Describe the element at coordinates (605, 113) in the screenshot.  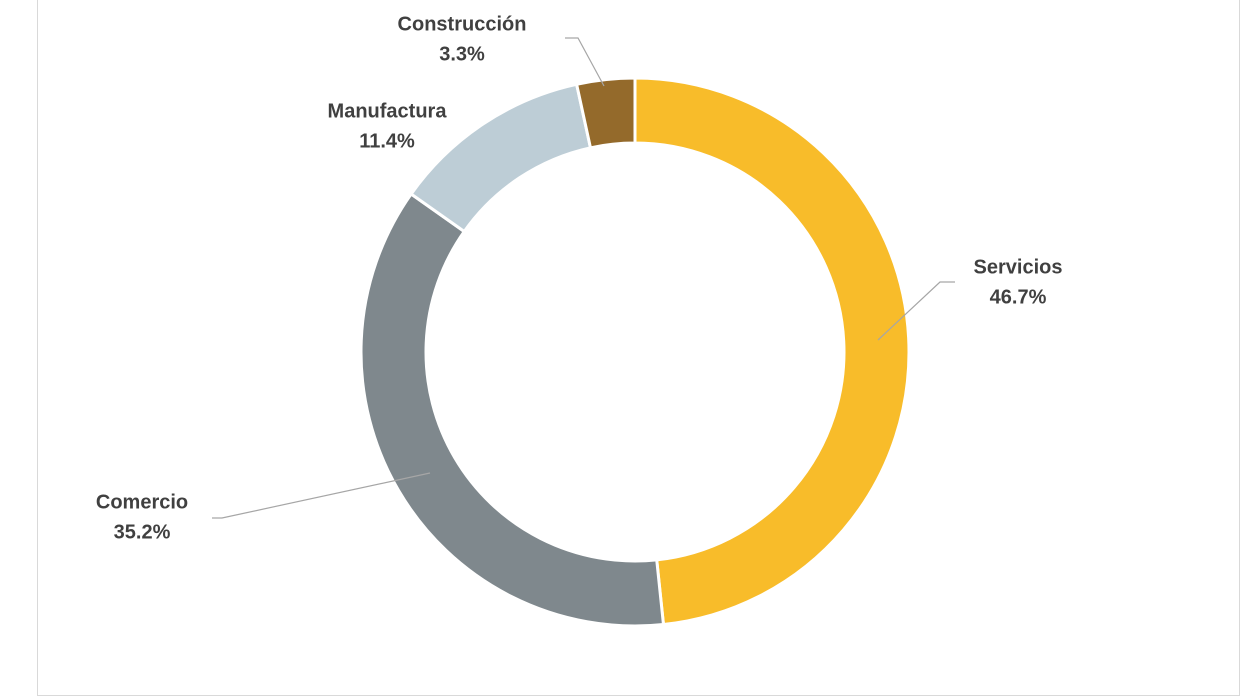
I see `donut-segment` at that location.